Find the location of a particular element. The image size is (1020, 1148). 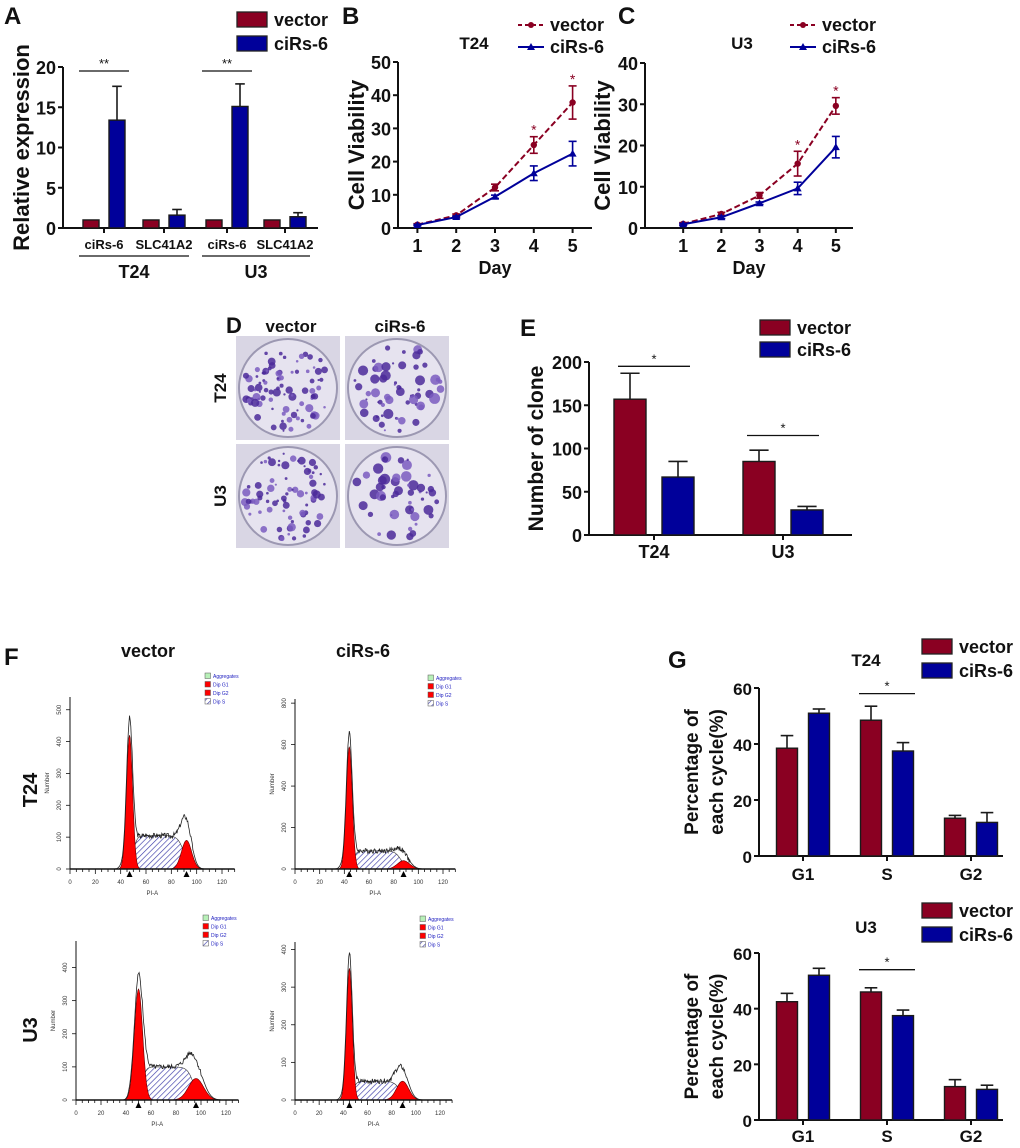

y-tick-label: 20 is located at coordinates (628, 147).